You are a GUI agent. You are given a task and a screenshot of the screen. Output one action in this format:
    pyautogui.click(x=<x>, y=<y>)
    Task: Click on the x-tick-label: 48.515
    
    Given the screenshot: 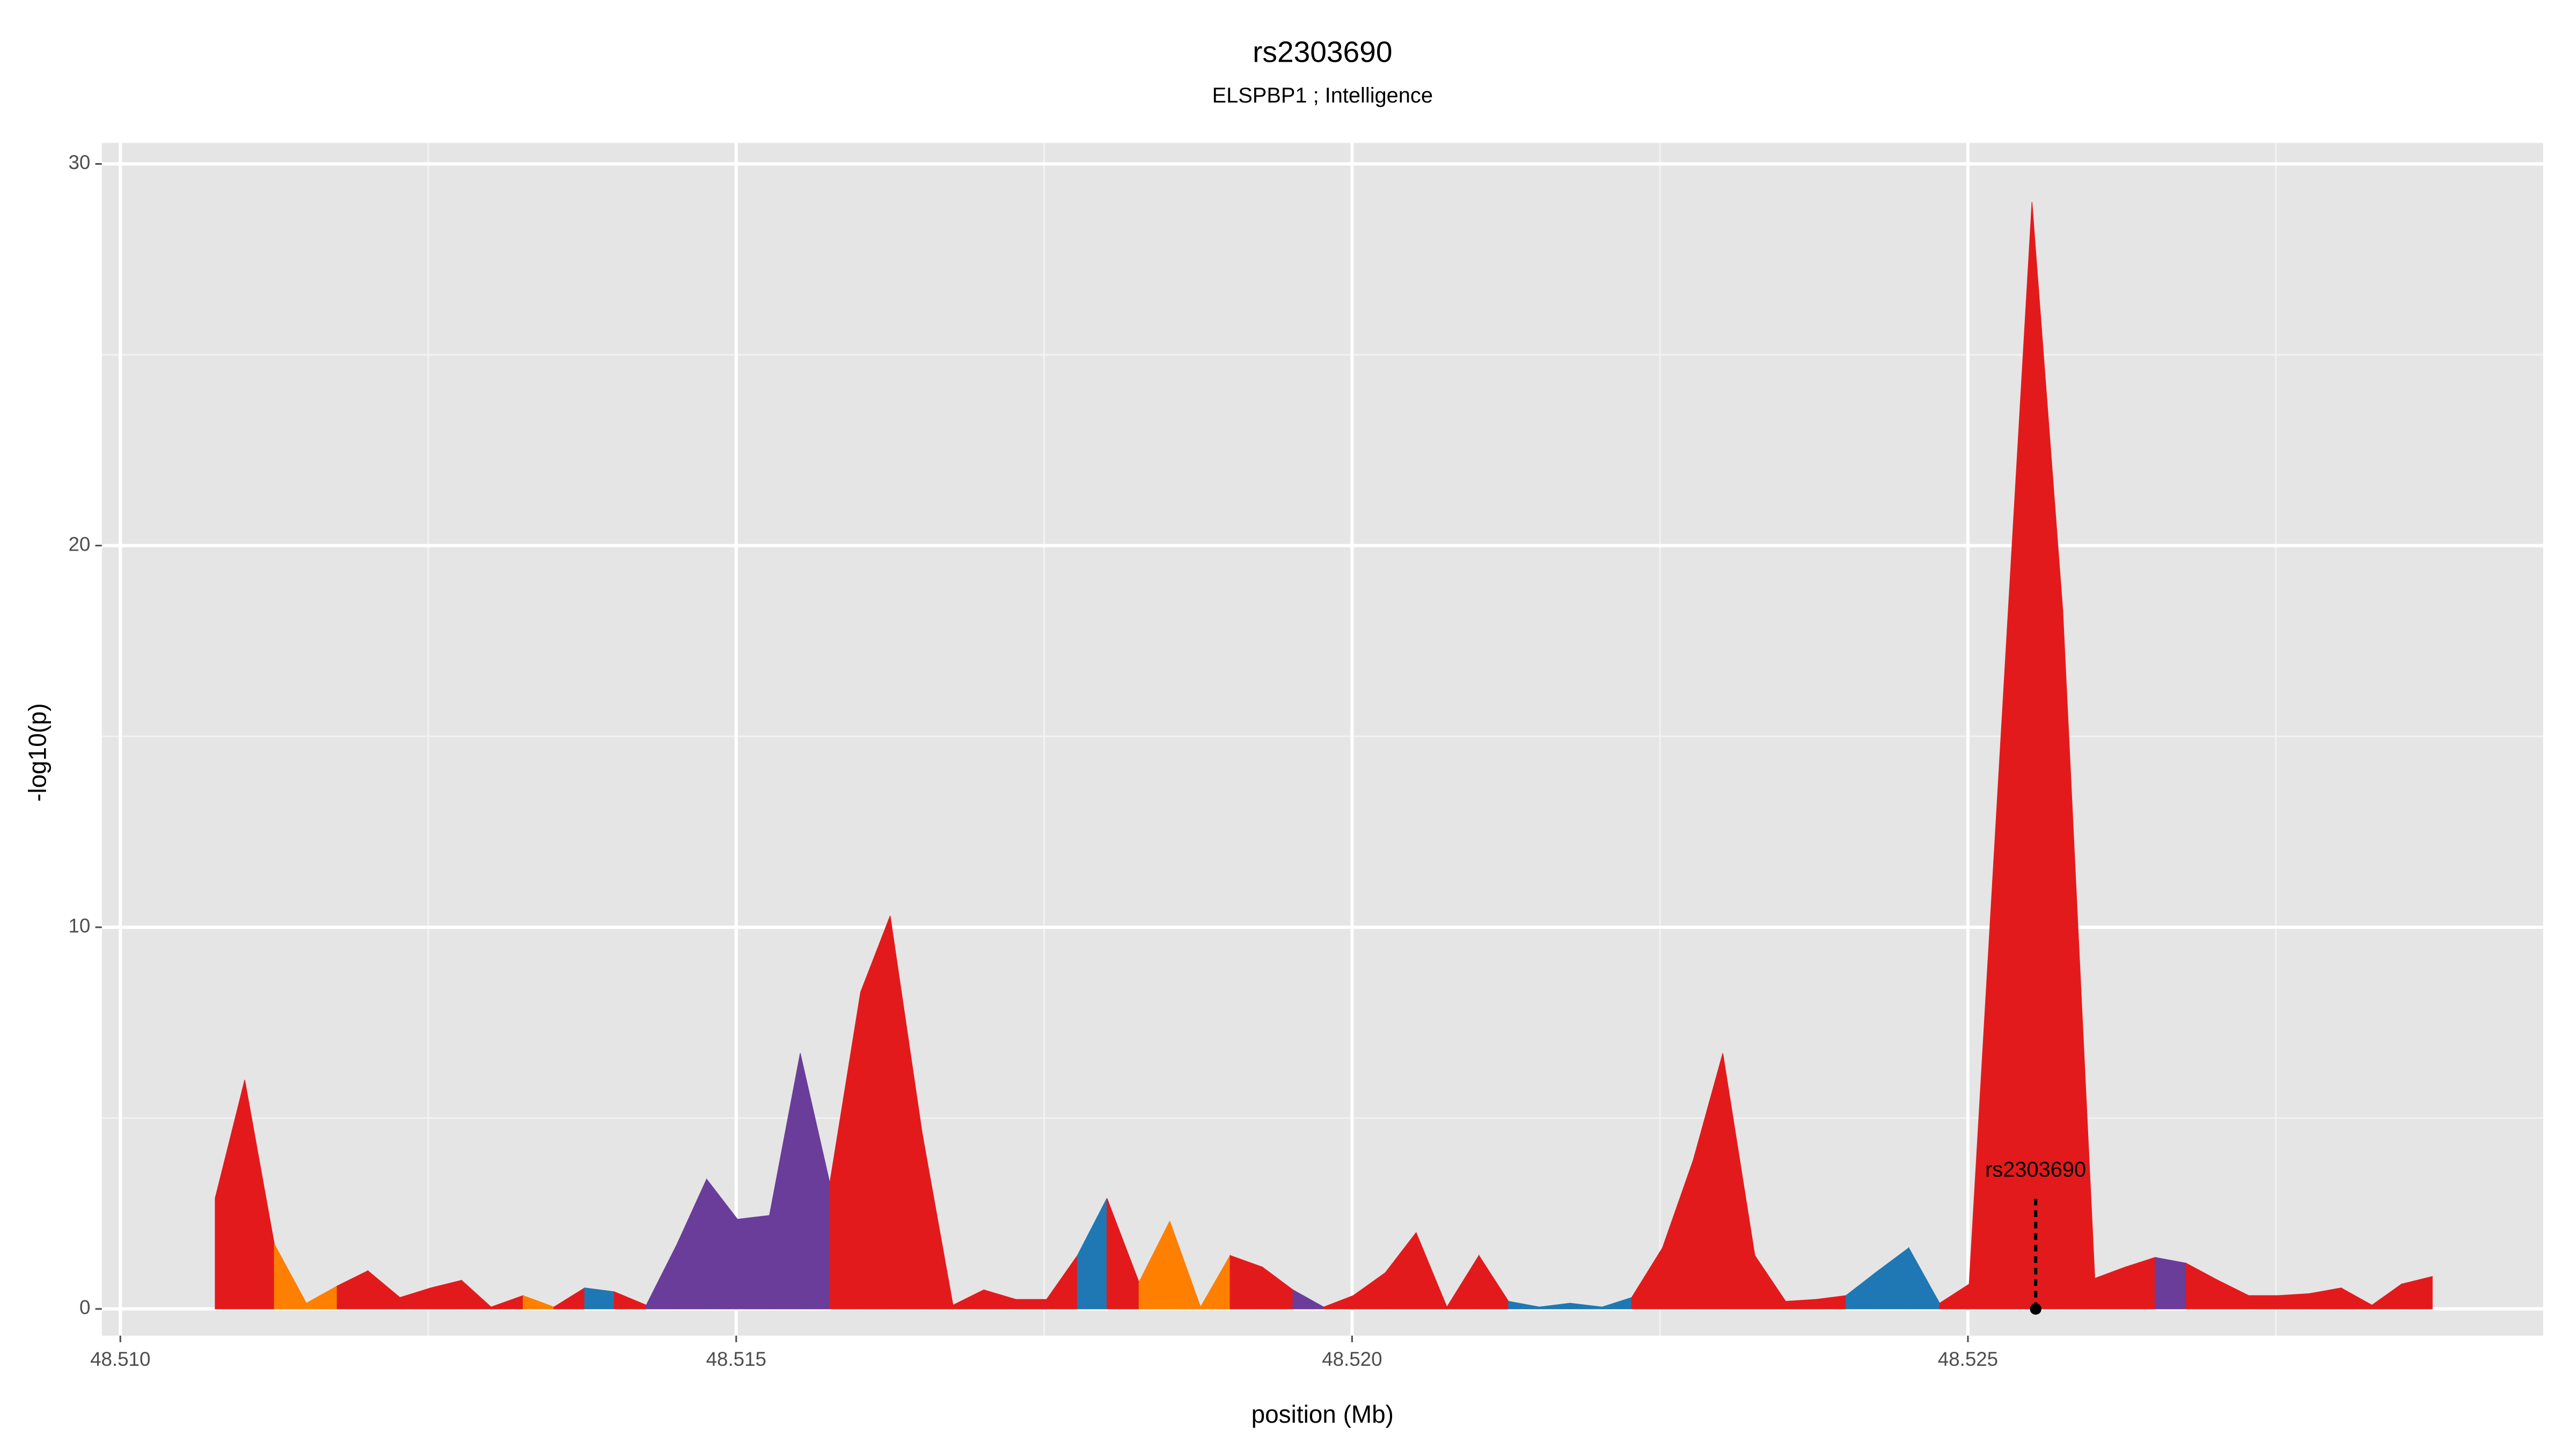 What is the action you would take?
    pyautogui.click(x=736, y=1359)
    